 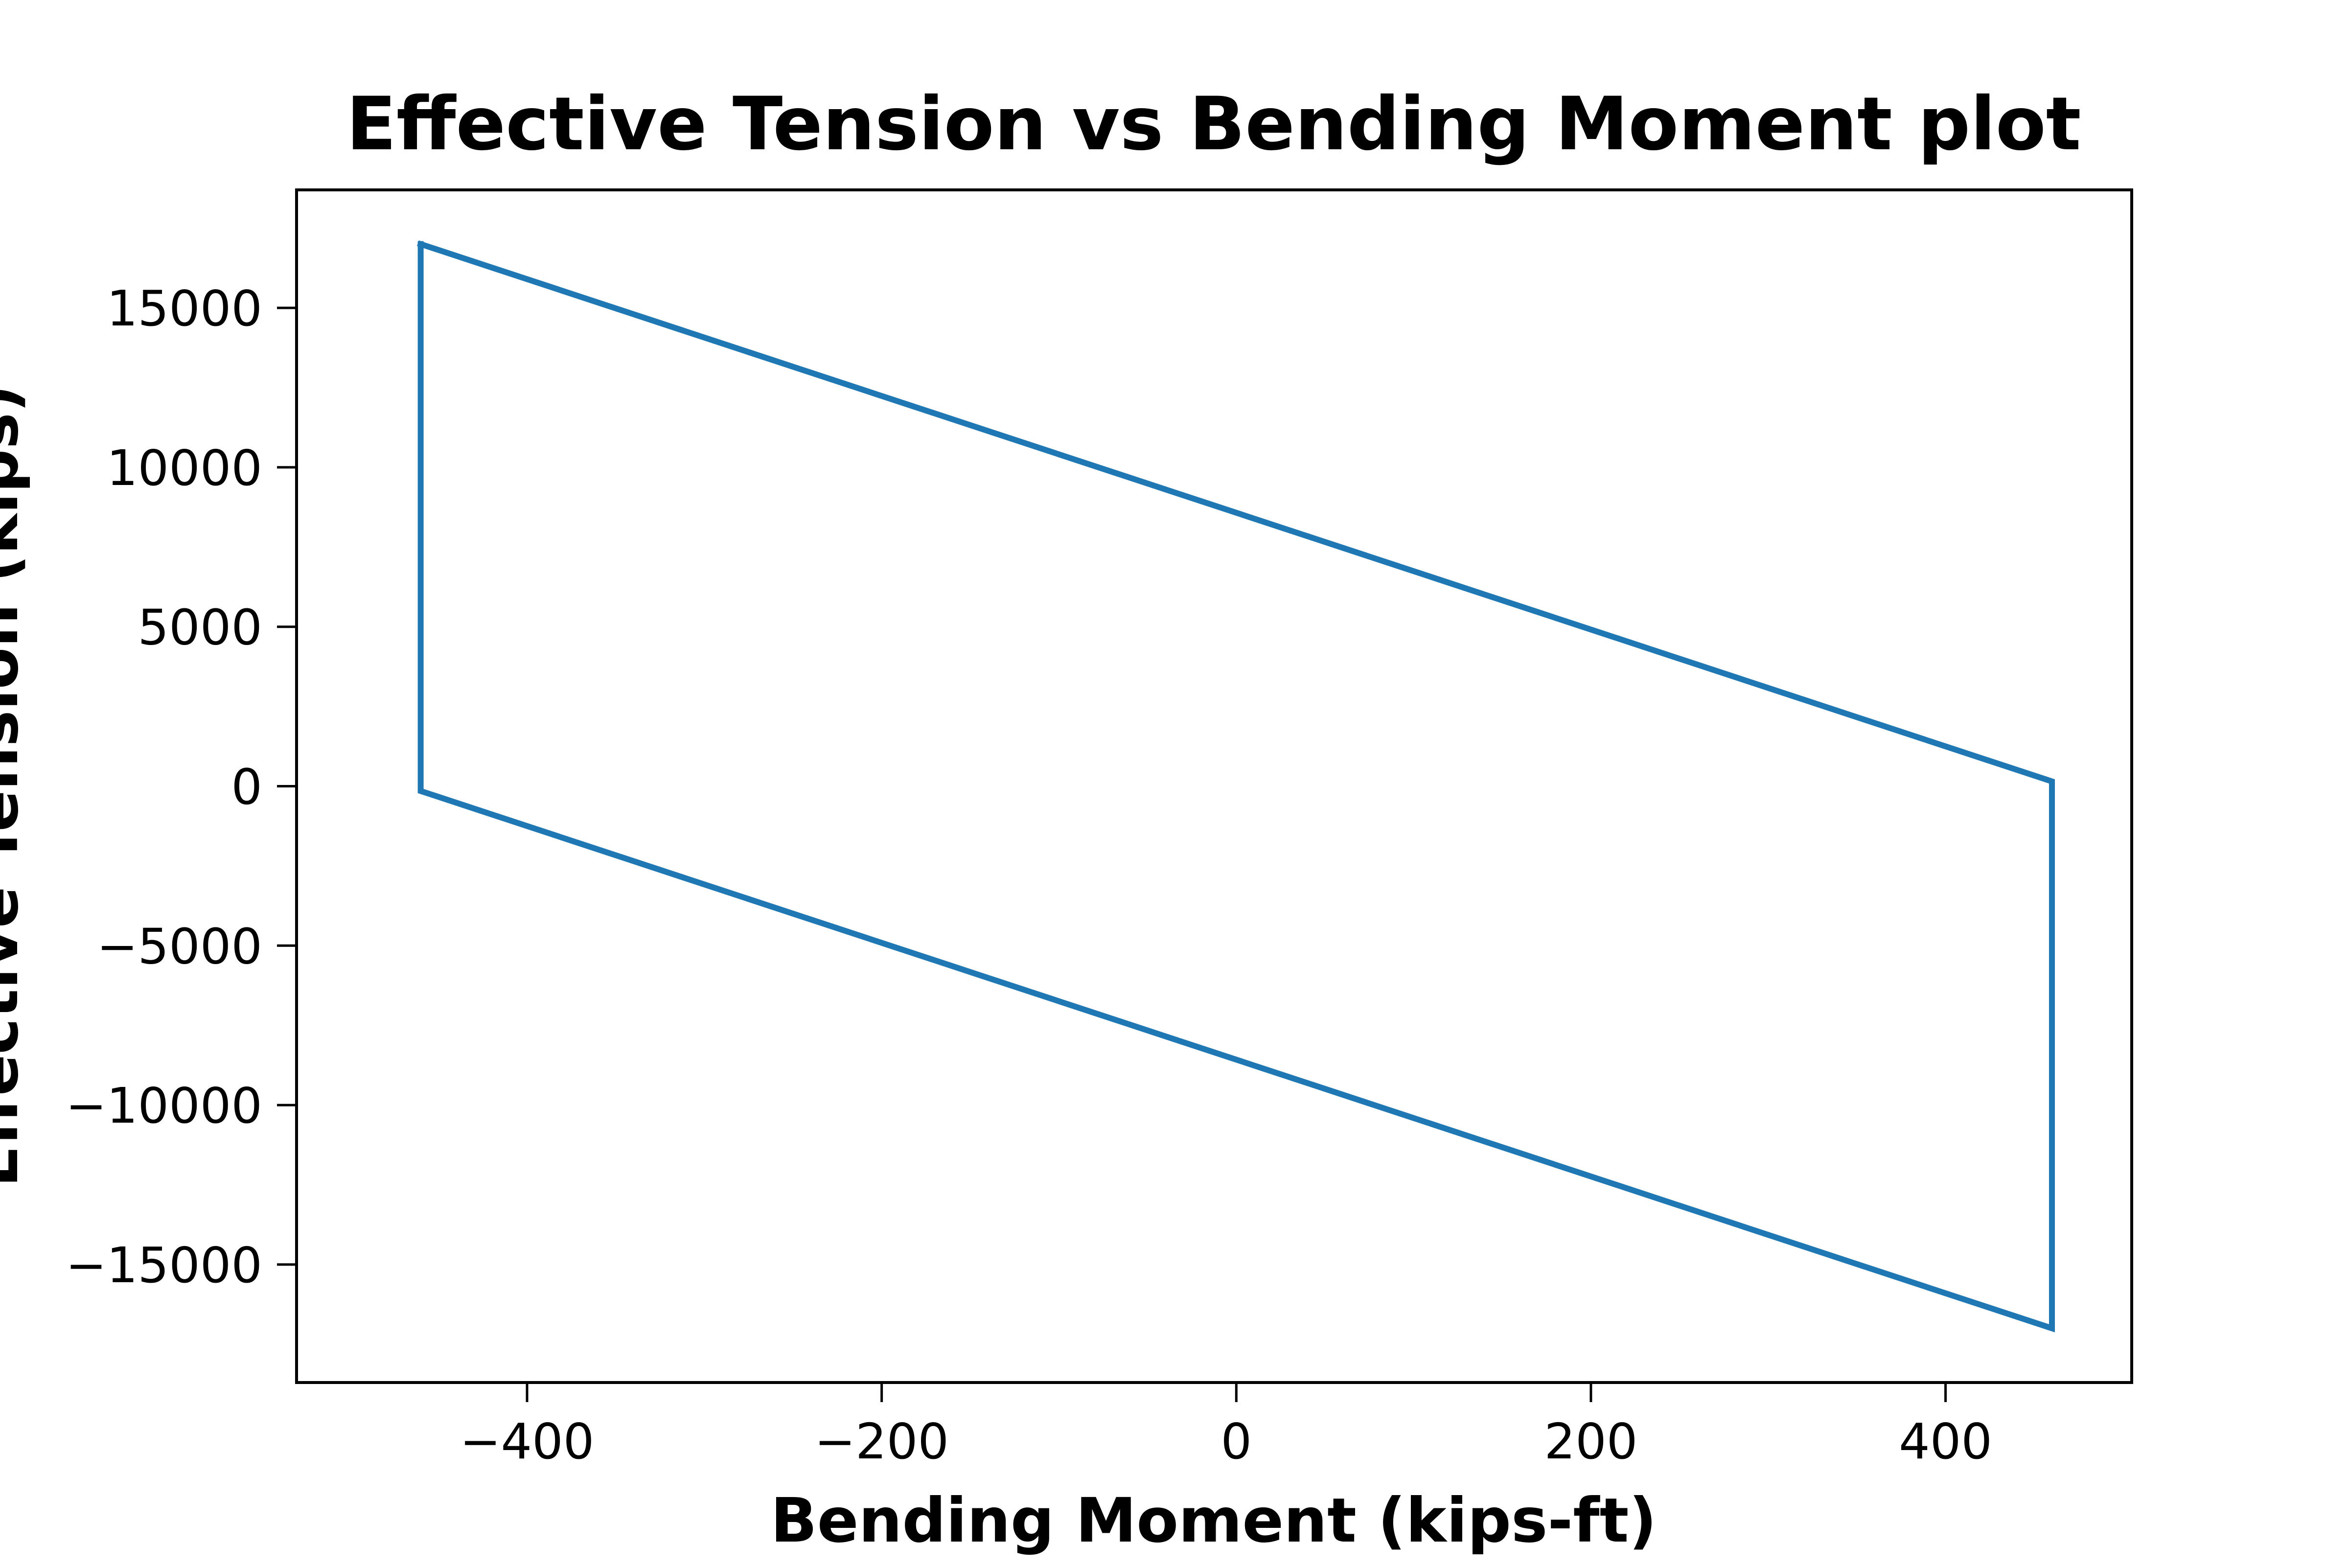 What do you see at coordinates (185, 308) in the screenshot?
I see `y-tick-label: 15000` at bounding box center [185, 308].